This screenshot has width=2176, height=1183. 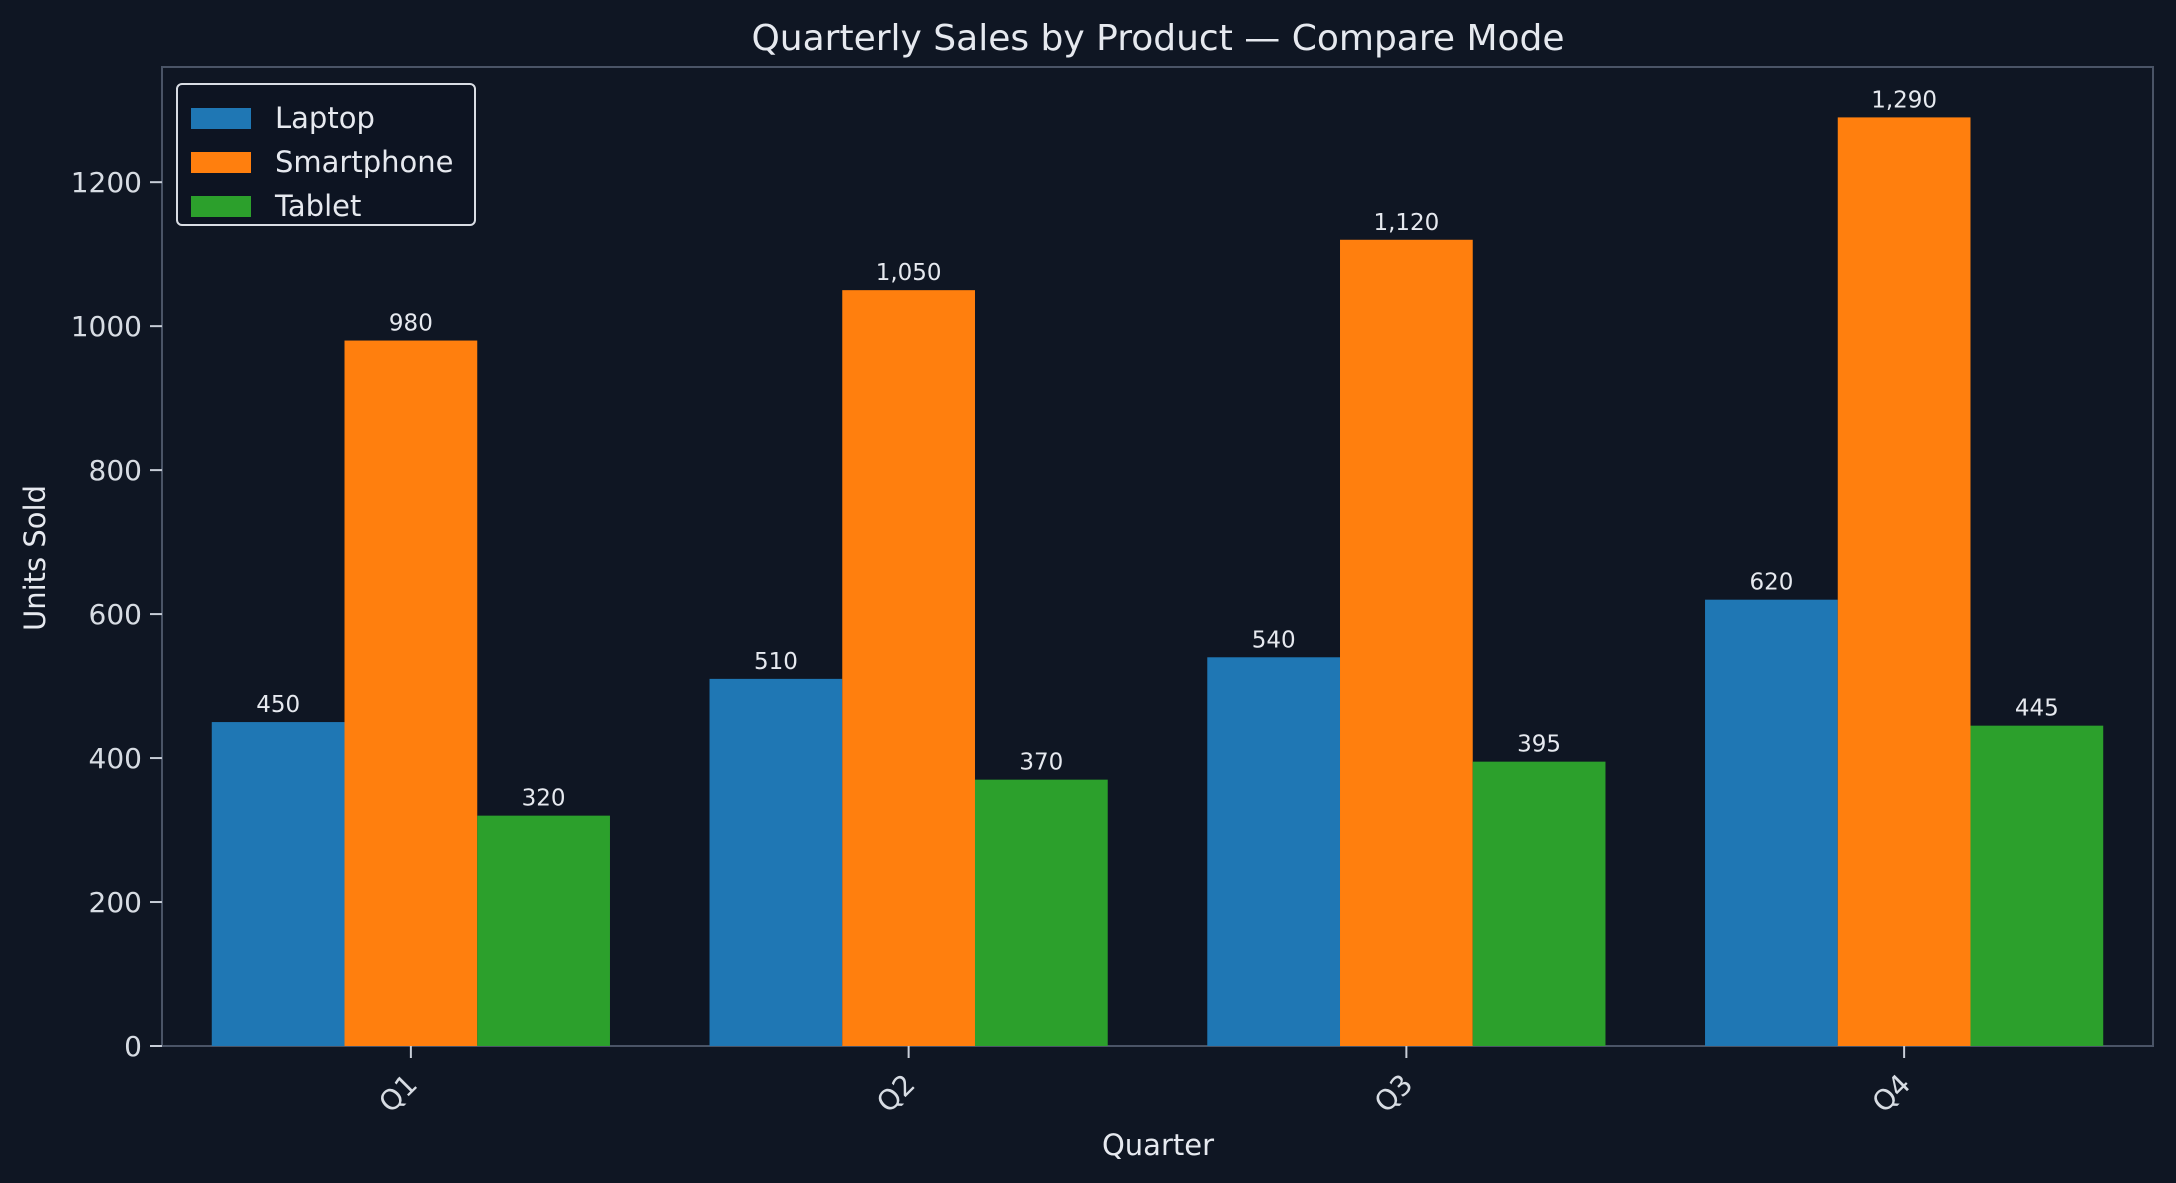 What do you see at coordinates (1539, 903) in the screenshot?
I see `bar-tablet-q3` at bounding box center [1539, 903].